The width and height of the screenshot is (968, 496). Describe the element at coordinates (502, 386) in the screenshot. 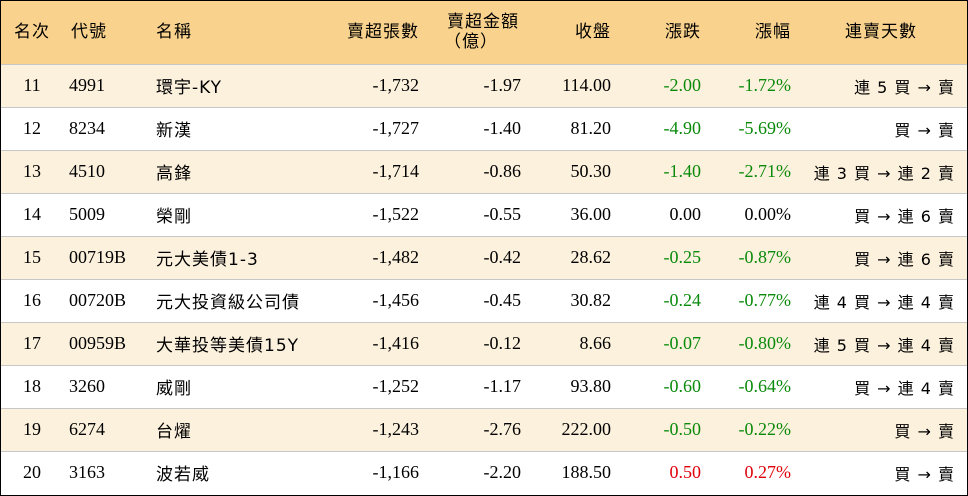

I see `cell-net-sell-amount: -1.17` at that location.